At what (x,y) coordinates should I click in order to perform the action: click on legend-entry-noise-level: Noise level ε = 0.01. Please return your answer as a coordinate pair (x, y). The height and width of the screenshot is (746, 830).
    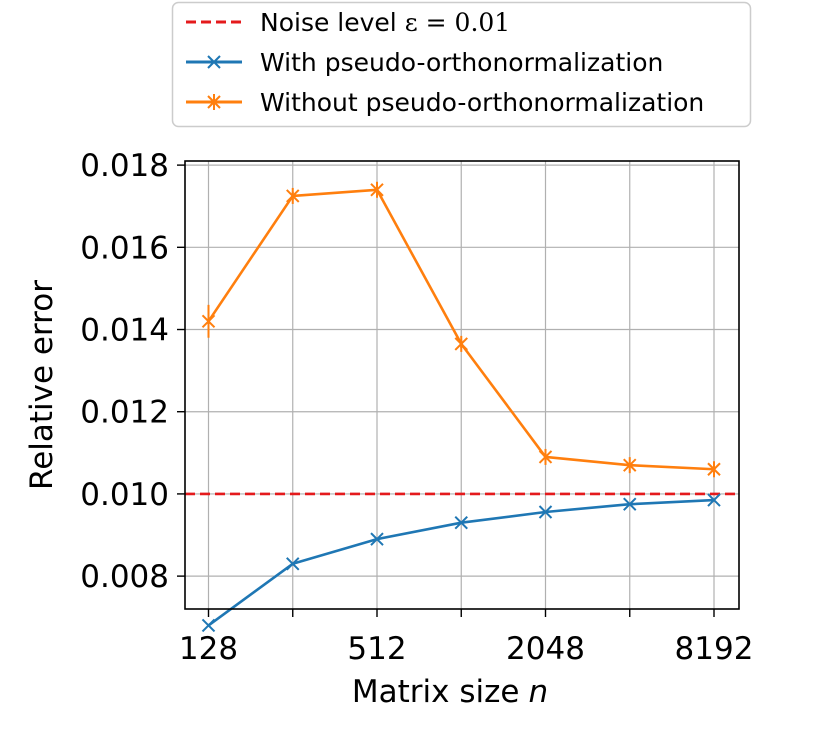
    Looking at the image, I should click on (348, 22).